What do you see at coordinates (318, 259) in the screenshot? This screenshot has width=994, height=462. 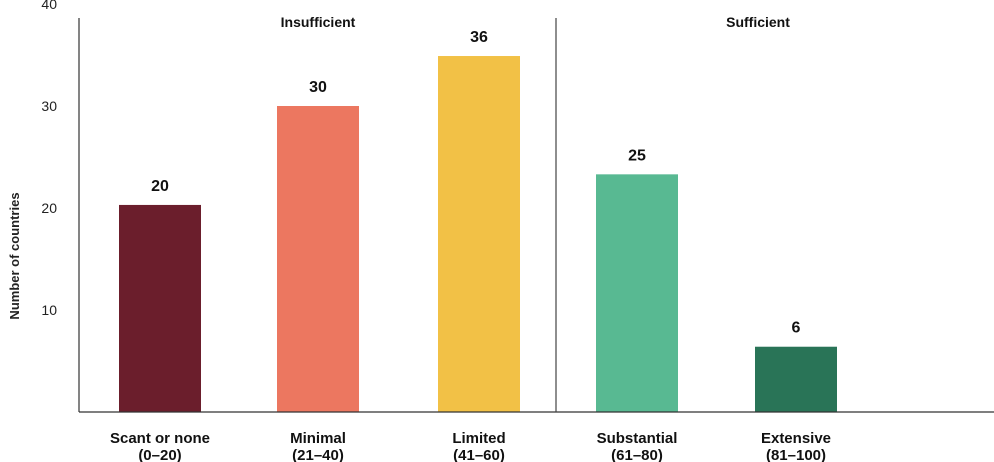 I see `bar-minimal` at bounding box center [318, 259].